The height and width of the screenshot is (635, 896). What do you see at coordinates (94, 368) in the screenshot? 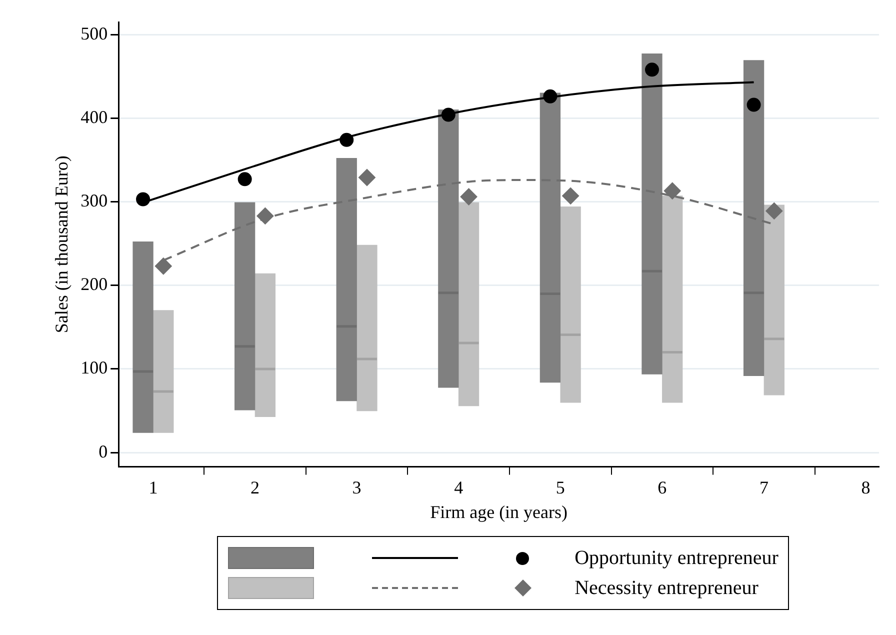
I see `y-tick-label: 100` at bounding box center [94, 368].